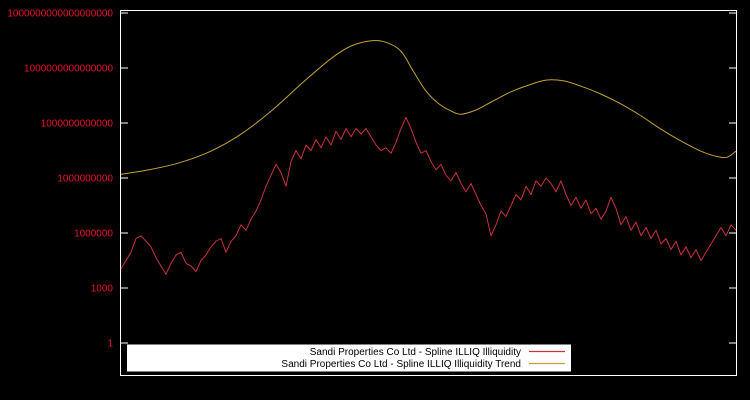 The image size is (750, 400). I want to click on legend-box, so click(349, 358).